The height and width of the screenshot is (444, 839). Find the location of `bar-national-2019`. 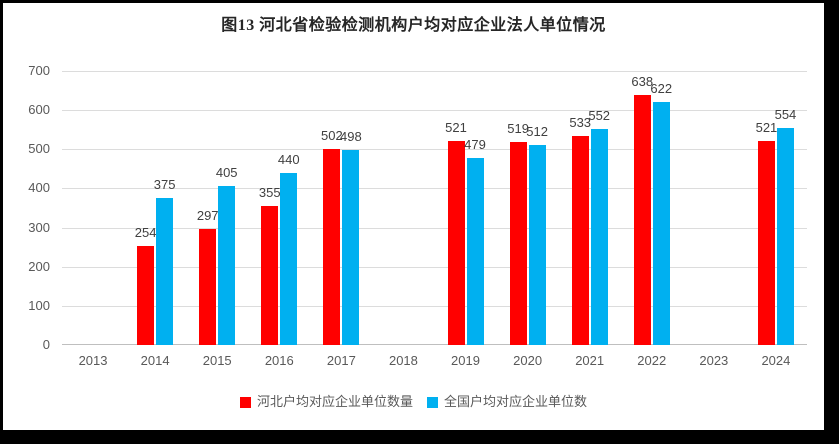

bar-national-2019 is located at coordinates (475, 251).